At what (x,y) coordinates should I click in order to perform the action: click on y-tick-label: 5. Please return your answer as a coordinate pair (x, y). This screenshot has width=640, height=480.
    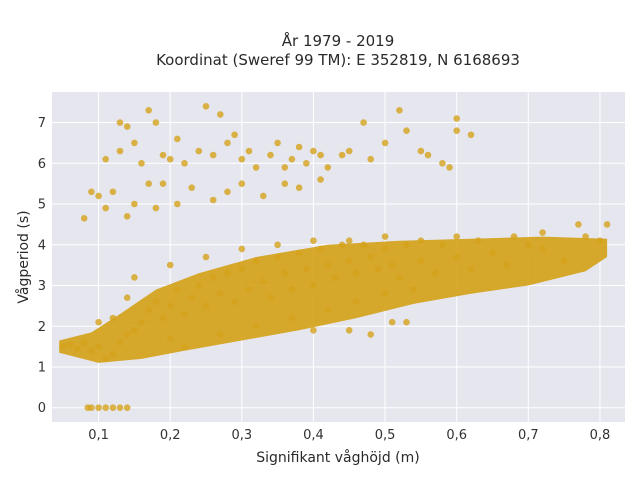
    Looking at the image, I should click on (42, 205).